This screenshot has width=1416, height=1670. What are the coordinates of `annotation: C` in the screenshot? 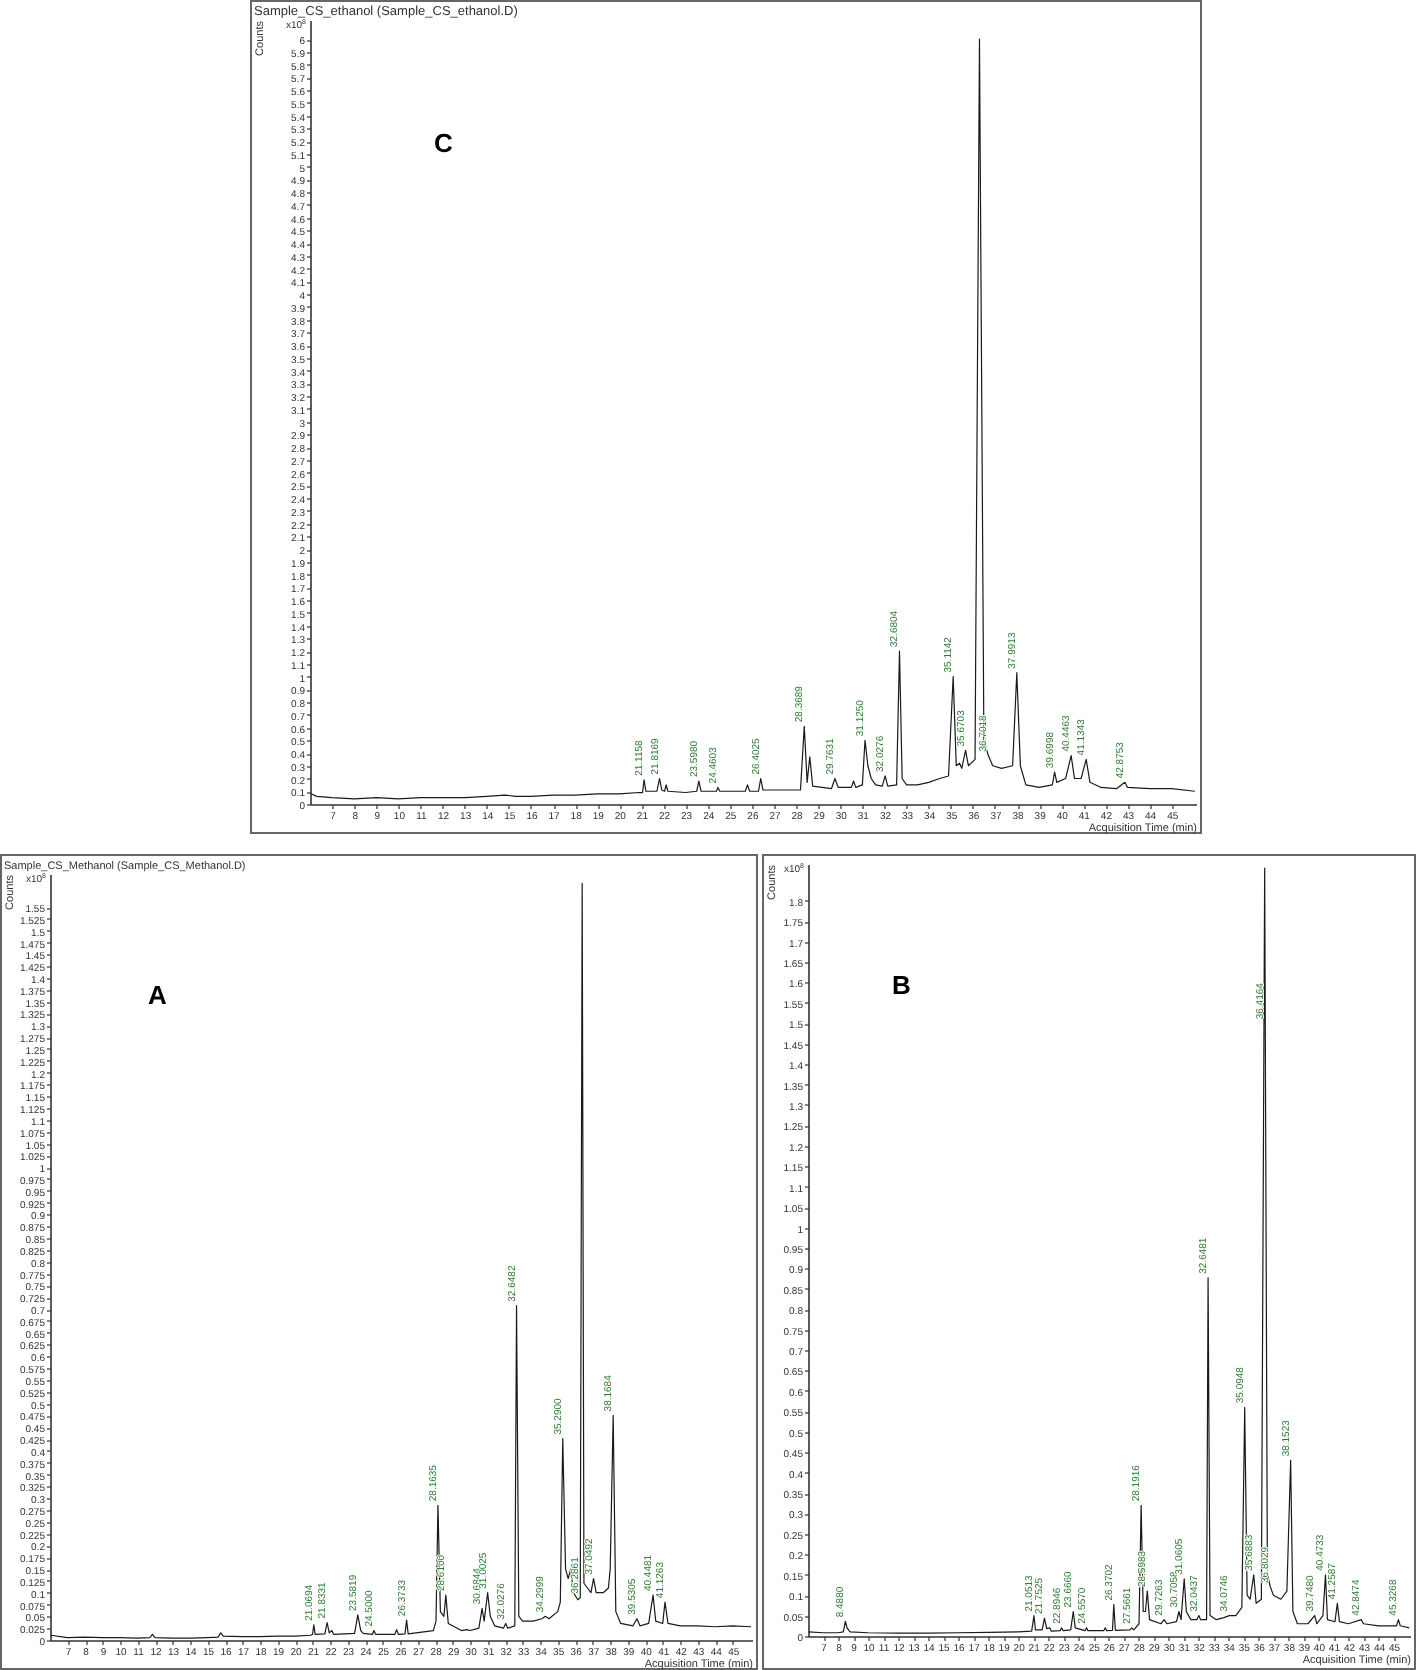 It's located at (443, 143).